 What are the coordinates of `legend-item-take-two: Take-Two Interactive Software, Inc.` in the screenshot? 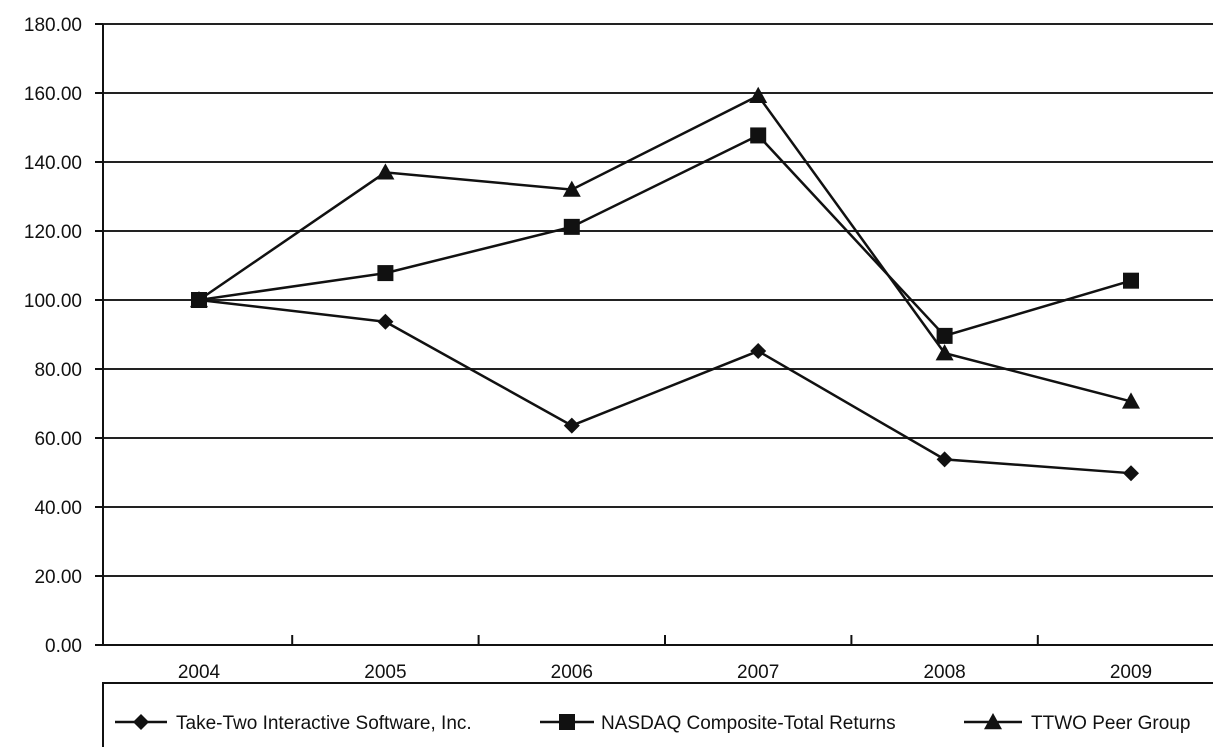 It's located at (293, 723).